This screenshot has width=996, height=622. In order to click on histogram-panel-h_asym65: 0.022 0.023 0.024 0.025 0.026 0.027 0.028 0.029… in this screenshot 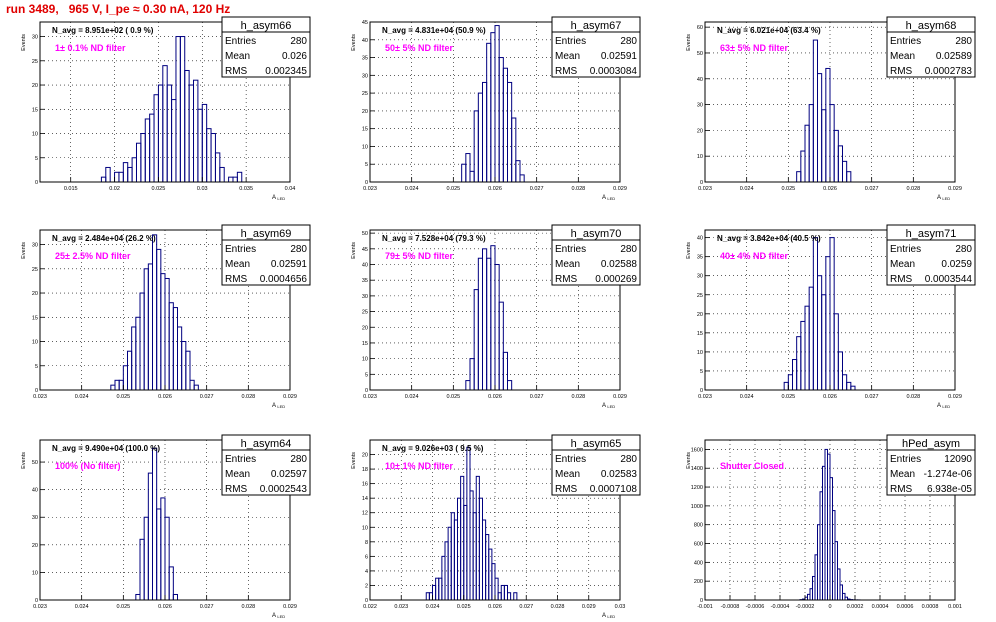, I will do `click(496, 526)`.